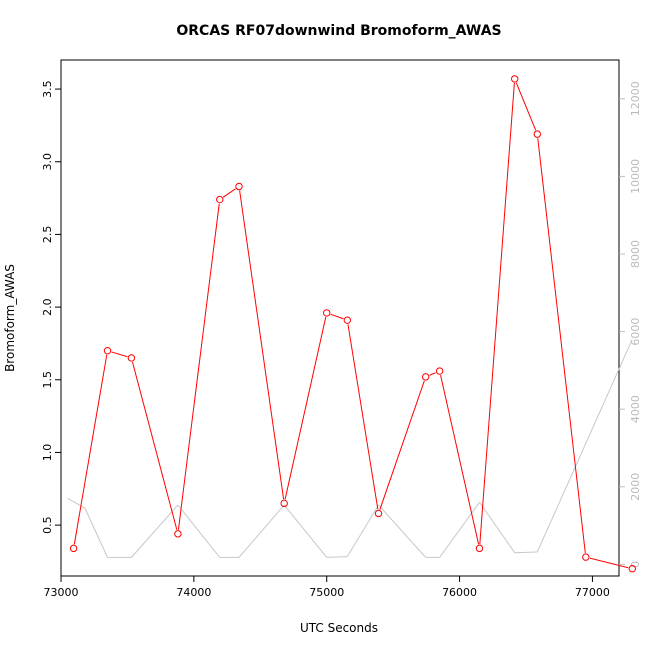 The image size is (650, 654). I want to click on y-tick-label: 2.0, so click(47, 307).